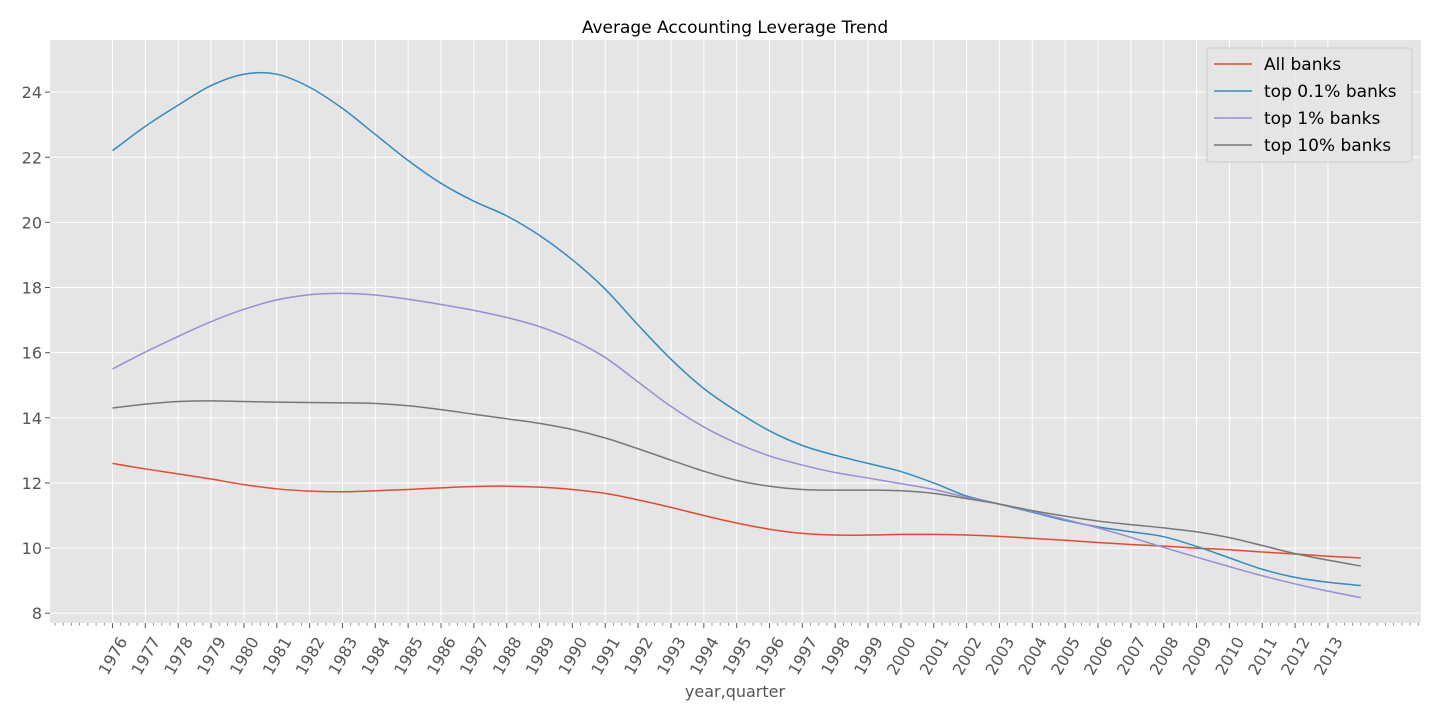 This screenshot has width=1440, height=720. Describe the element at coordinates (474, 656) in the screenshot. I see `x-tick-label: 1987` at that location.